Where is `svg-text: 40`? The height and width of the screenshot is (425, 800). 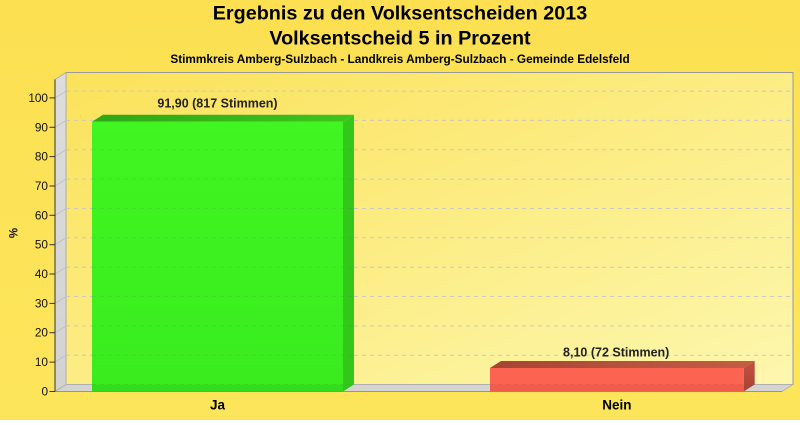 svg-text: 40 is located at coordinates (42, 274).